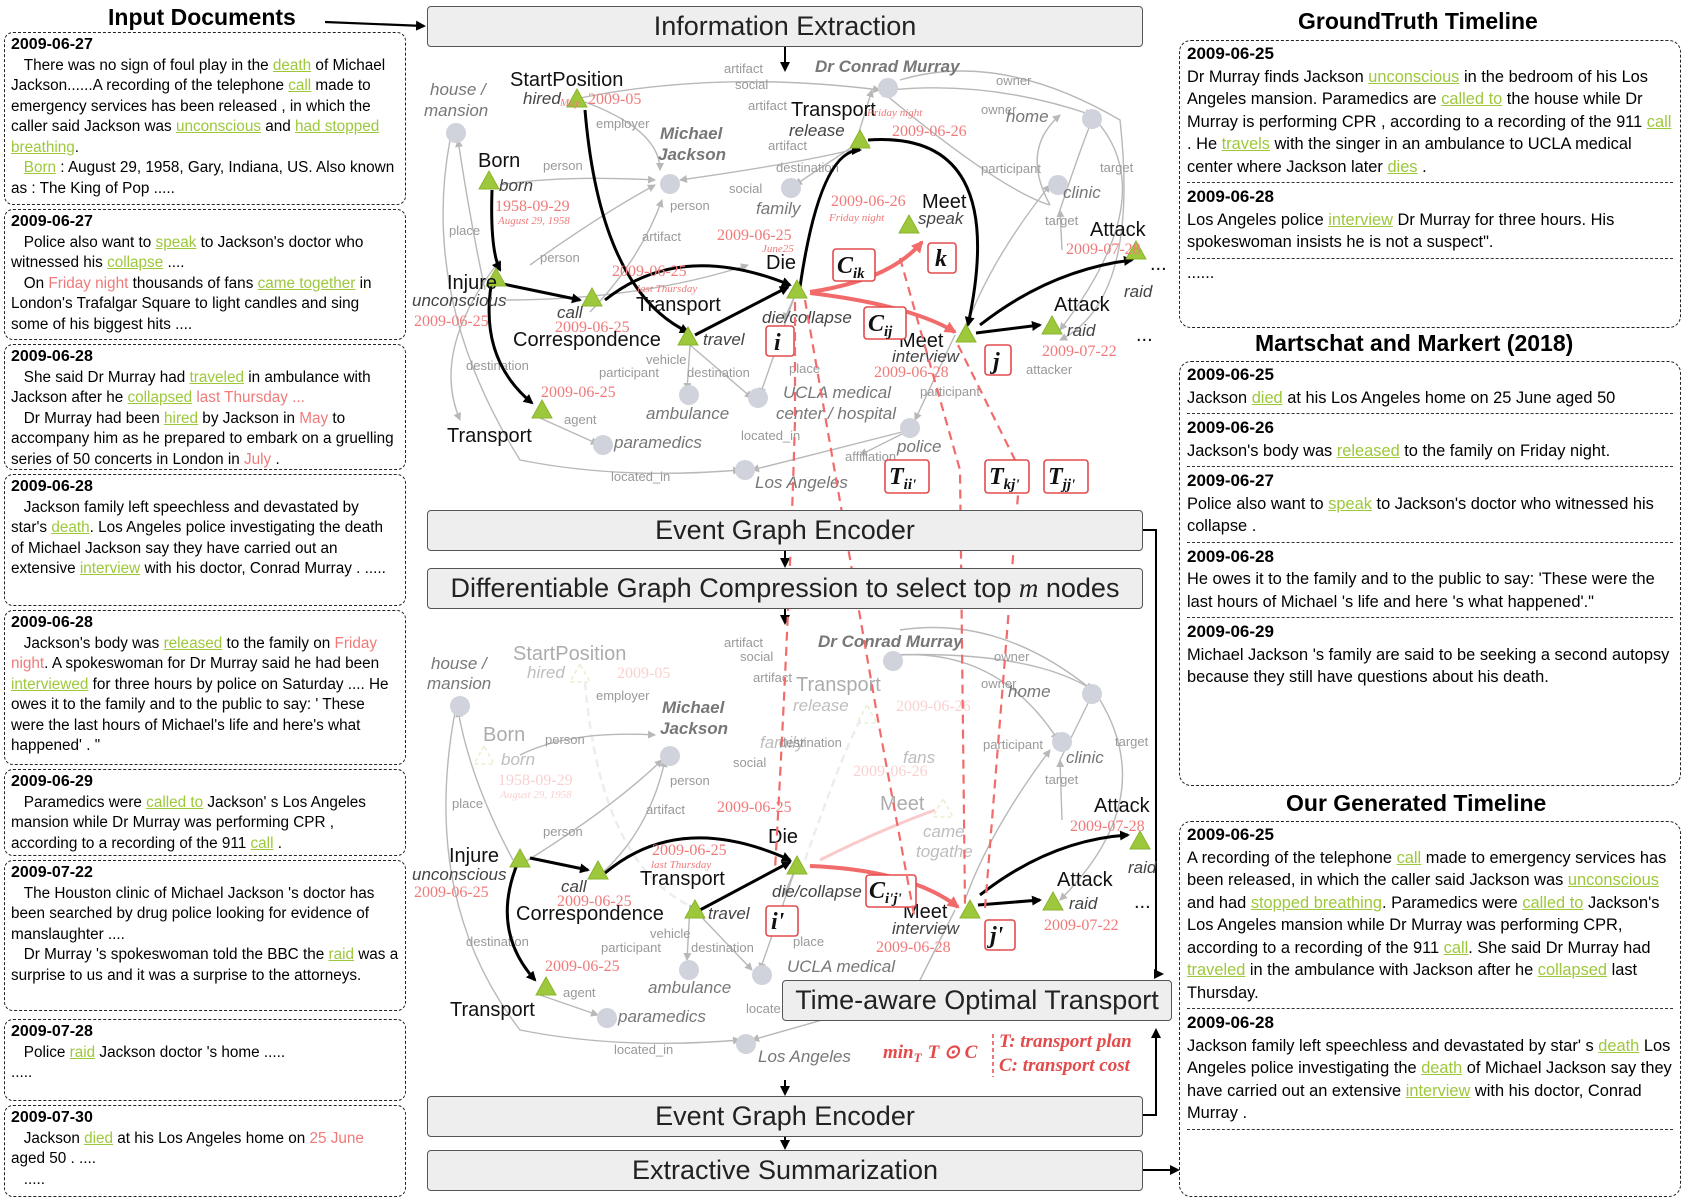 This screenshot has height=1202, width=1686. I want to click on svg-text: release, so click(821, 705).